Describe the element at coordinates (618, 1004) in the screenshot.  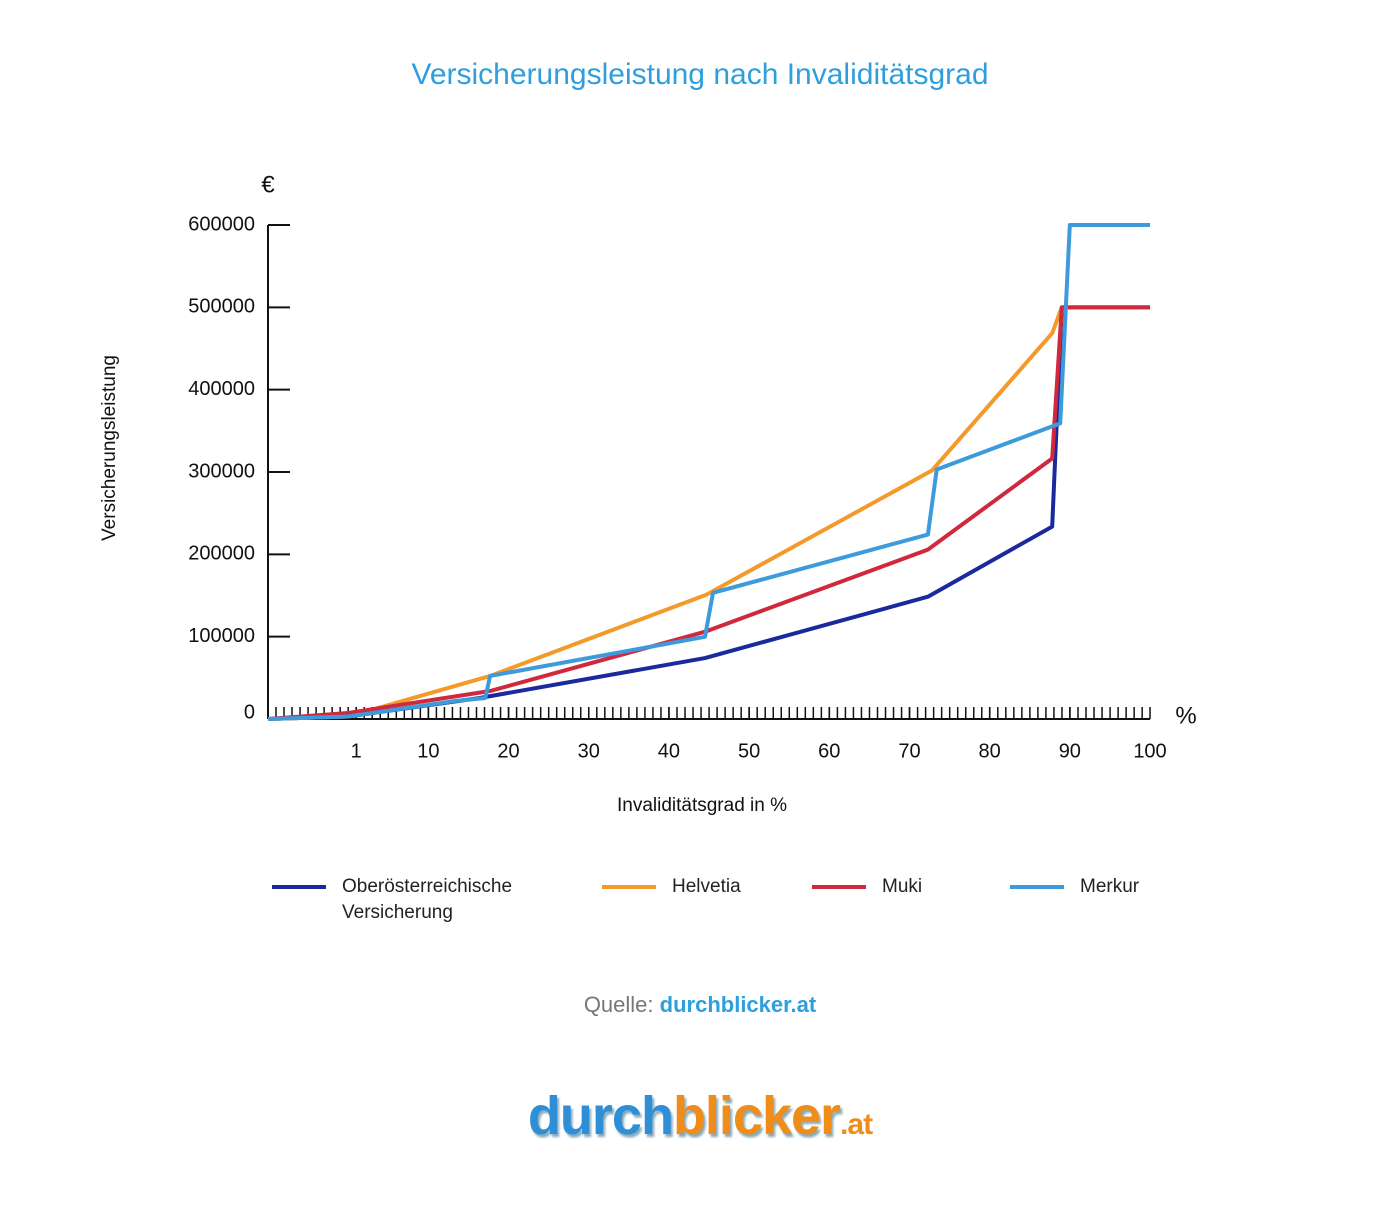
I see `source-label: Quelle:` at that location.